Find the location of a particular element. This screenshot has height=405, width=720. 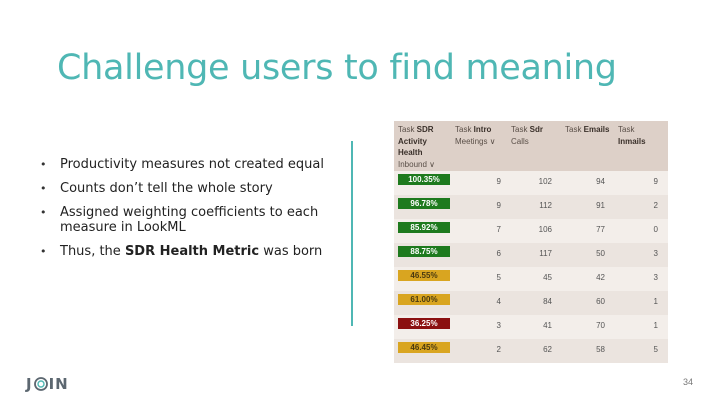

health-badge: 36.25% is located at coordinates (424, 323).